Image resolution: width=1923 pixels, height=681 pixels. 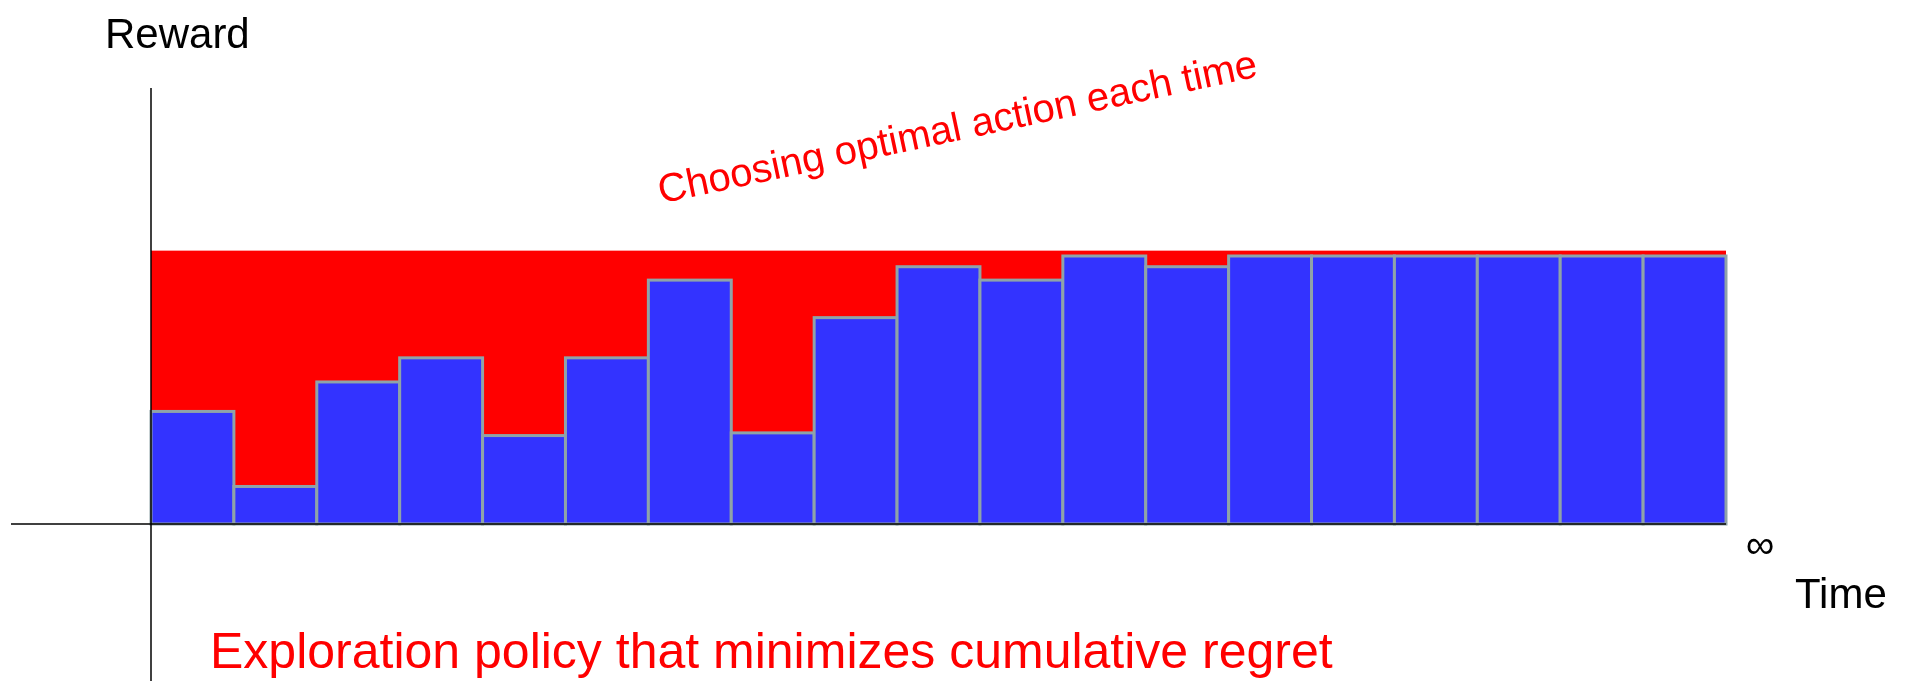 What do you see at coordinates (957, 126) in the screenshot?
I see `text: Choosing optimal action each time` at bounding box center [957, 126].